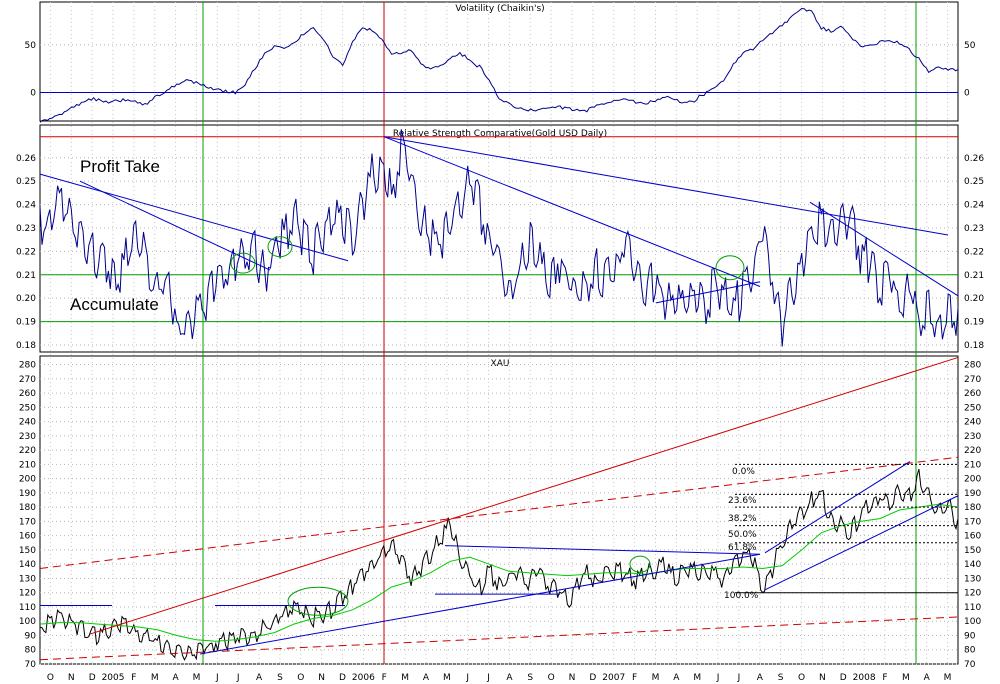  What do you see at coordinates (499, 9) in the screenshot?
I see `volatility-title: Volatility (Chaikin's)` at bounding box center [499, 9].